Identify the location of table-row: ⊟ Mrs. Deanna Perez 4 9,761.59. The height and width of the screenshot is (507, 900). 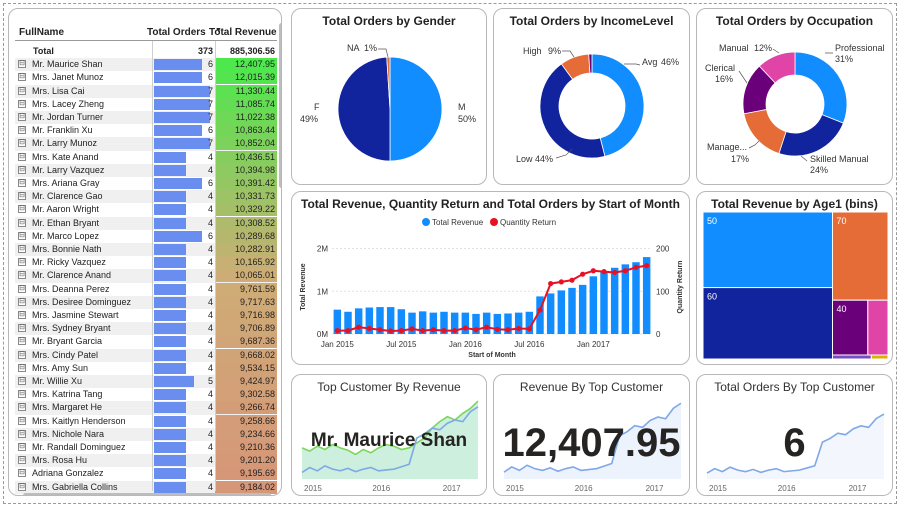
(146, 289).